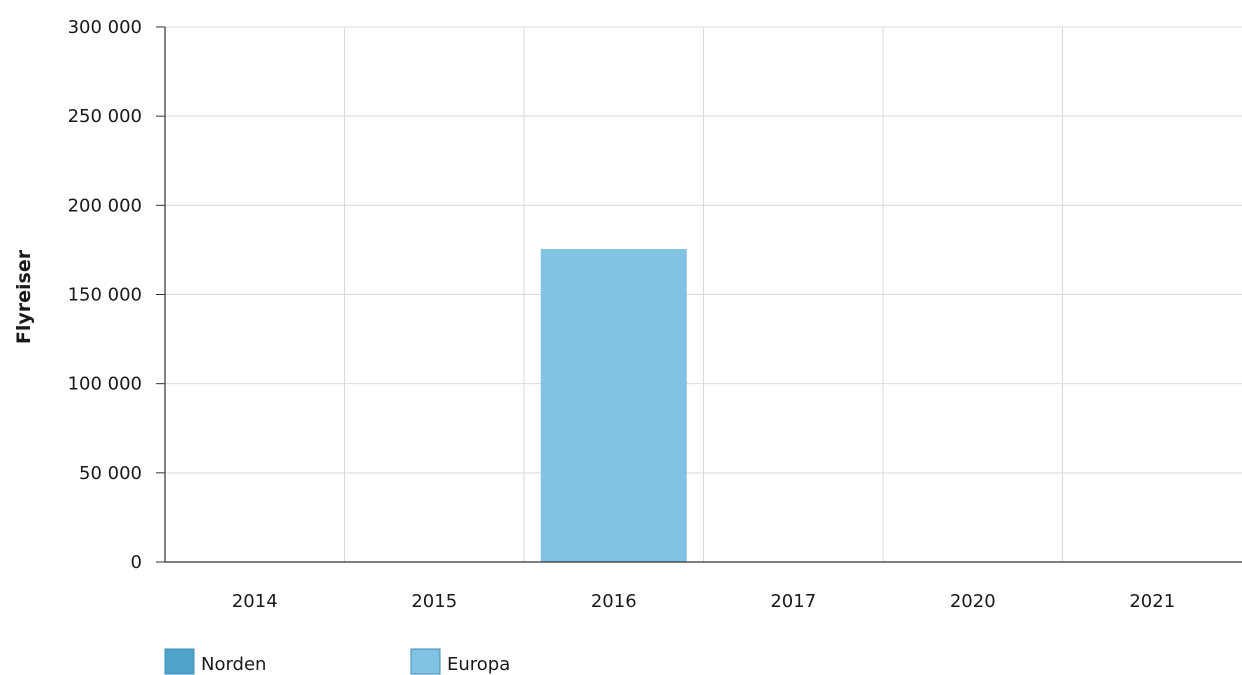 This screenshot has width=1242, height=675. What do you see at coordinates (793, 601) in the screenshot?
I see `x-tick-label: 2017` at bounding box center [793, 601].